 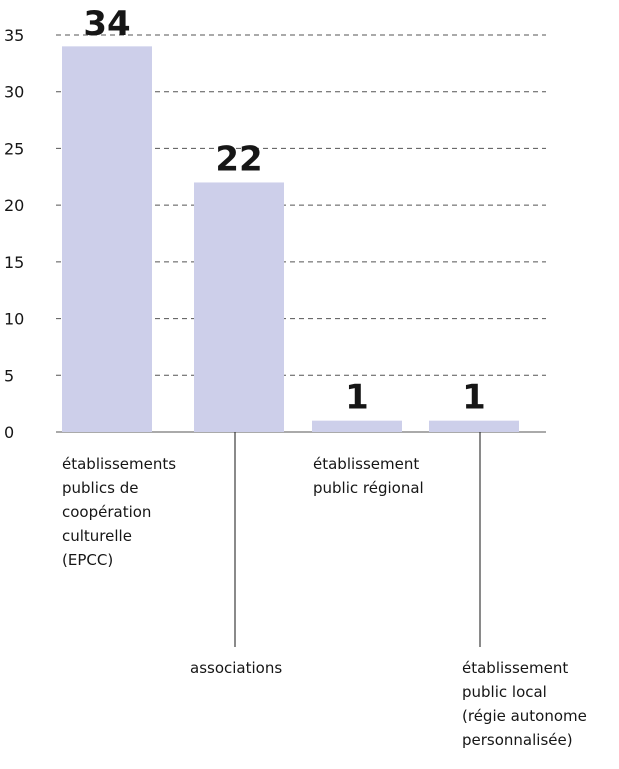 I want to click on y-tick-label: 10, so click(x=14, y=319).